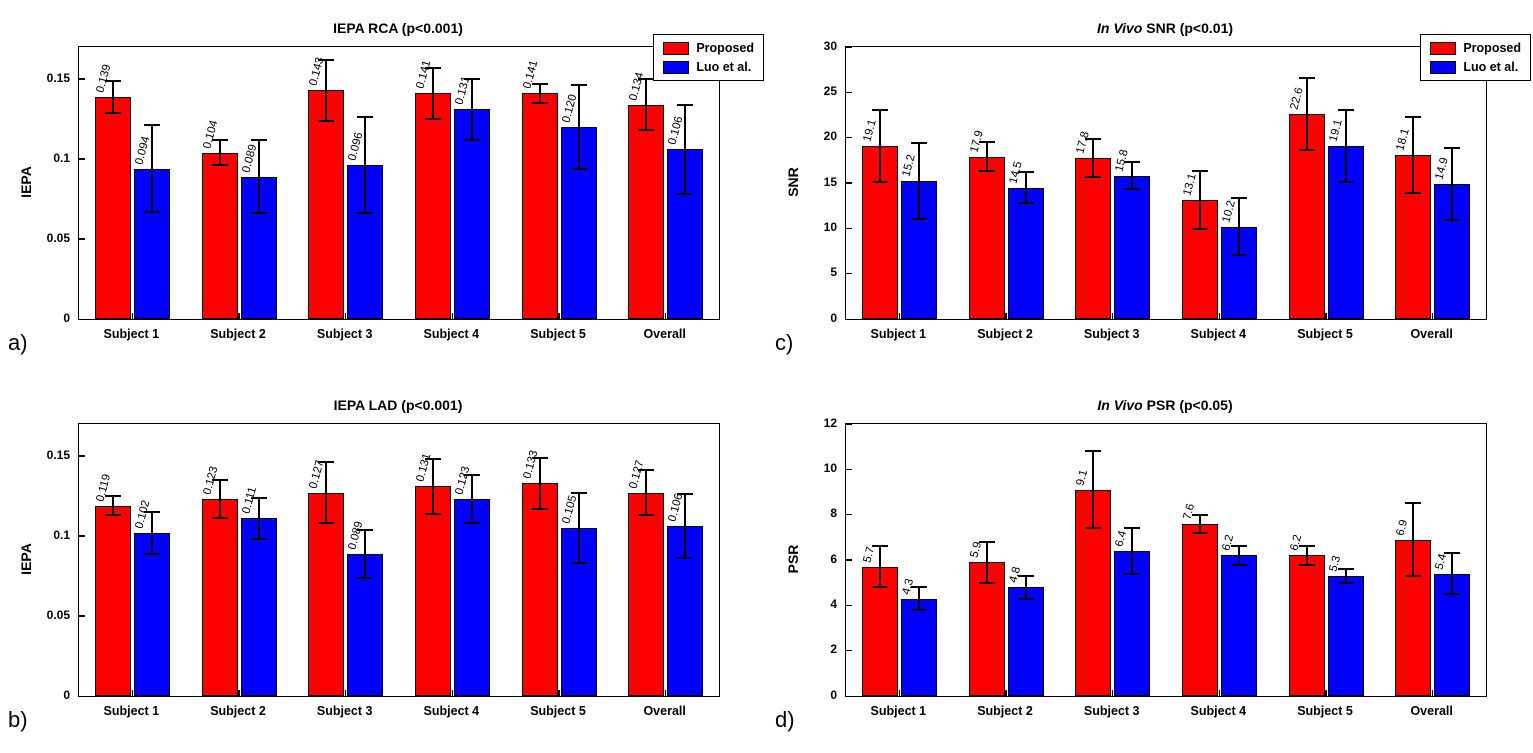 Image resolution: width=1533 pixels, height=753 pixels. I want to click on legend-item: Proposed, so click(708, 48).